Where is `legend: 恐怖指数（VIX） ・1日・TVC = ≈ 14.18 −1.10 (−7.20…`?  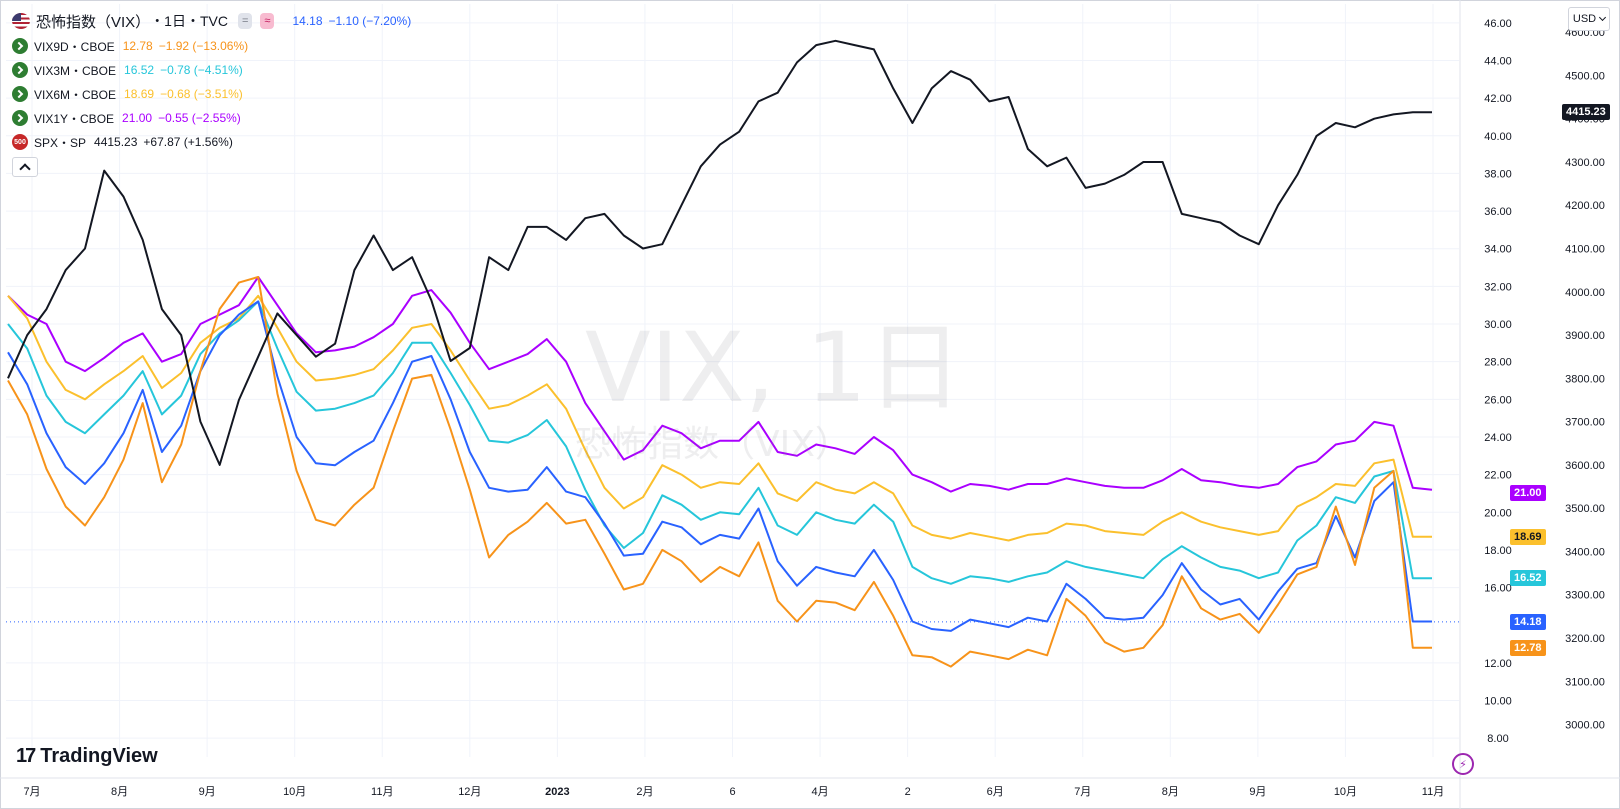 legend: 恐怖指数（VIX） ・1日・TVC = ≈ 14.18 −1.10 (−7.20… is located at coordinates (211, 92).